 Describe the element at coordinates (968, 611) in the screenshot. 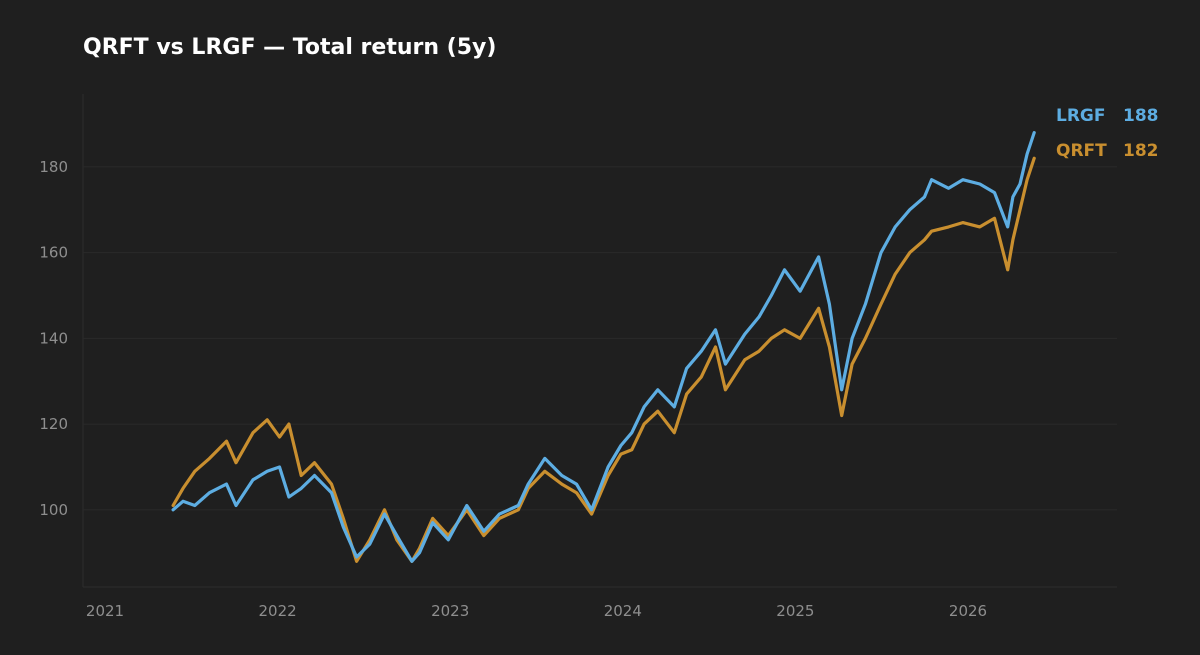

I see `x-tick-label-2026: 2026` at that location.